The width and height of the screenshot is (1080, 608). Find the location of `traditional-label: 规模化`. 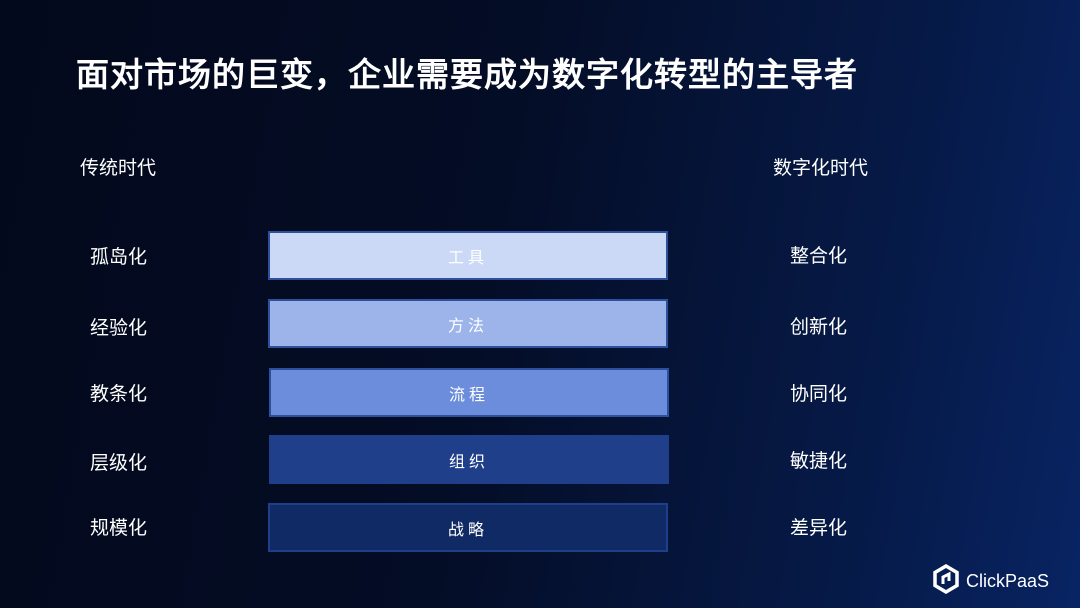

traditional-label: 规模化 is located at coordinates (119, 528).